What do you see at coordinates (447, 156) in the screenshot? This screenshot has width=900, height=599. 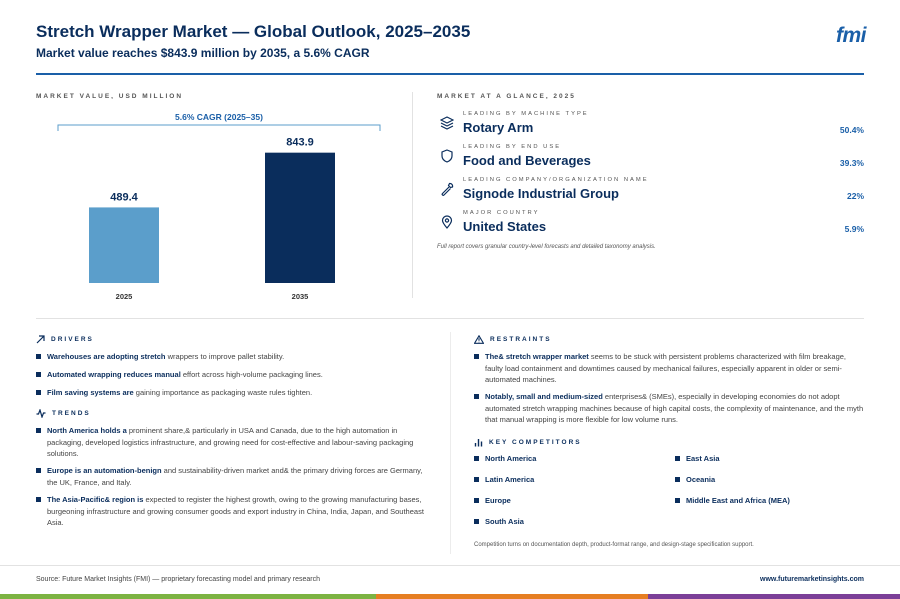 I see `shield-icon` at bounding box center [447, 156].